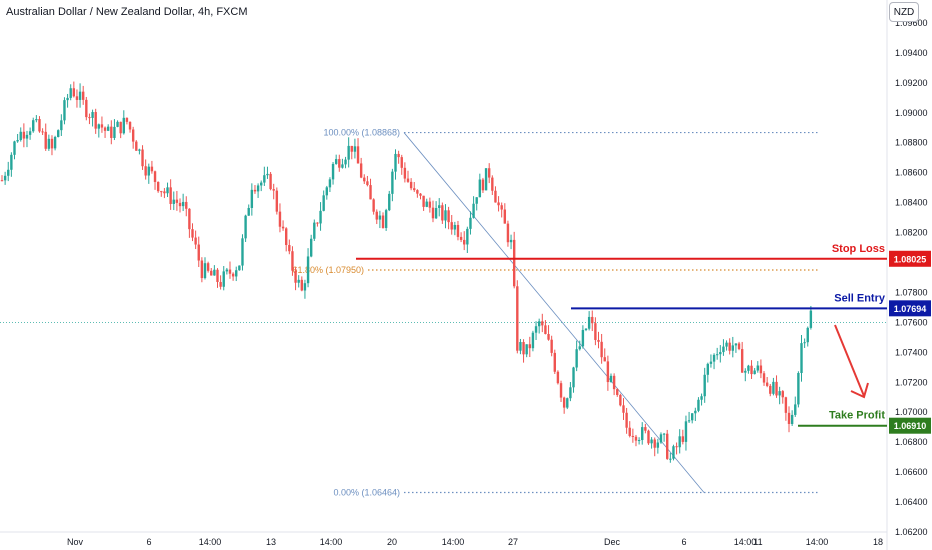 The height and width of the screenshot is (550, 932). I want to click on y-tick-label: 1.06800, so click(911, 442).